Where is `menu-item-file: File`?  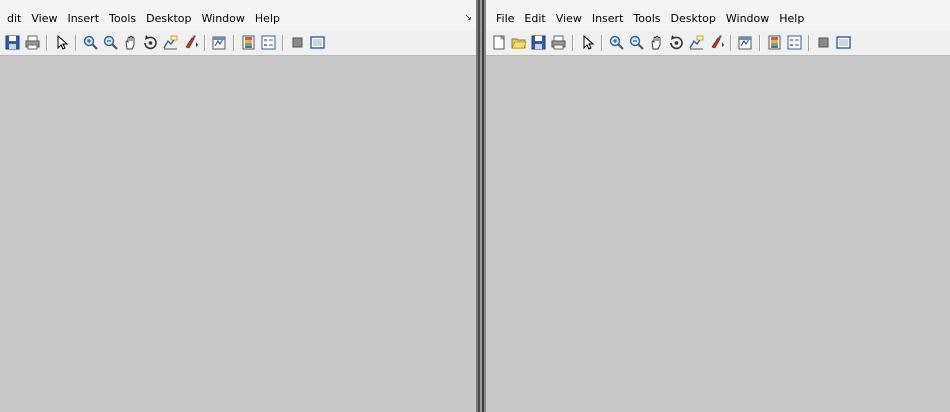 menu-item-file: File is located at coordinates (505, 18).